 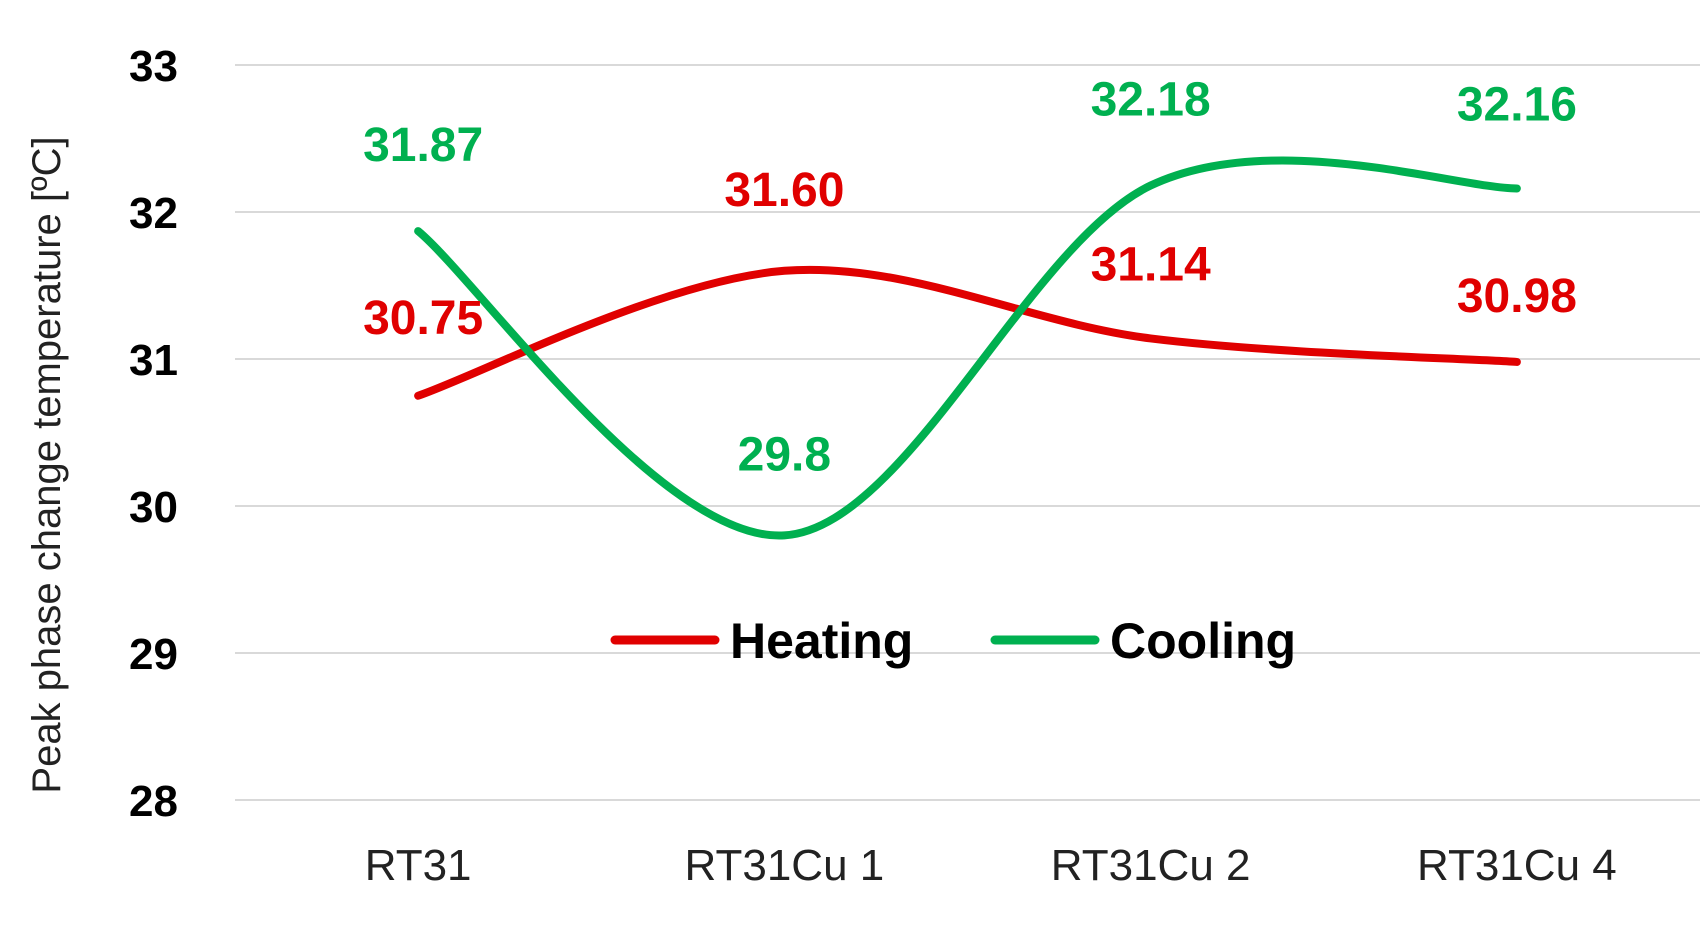 I want to click on data-label-cooling: 32.18, so click(x=1151, y=100).